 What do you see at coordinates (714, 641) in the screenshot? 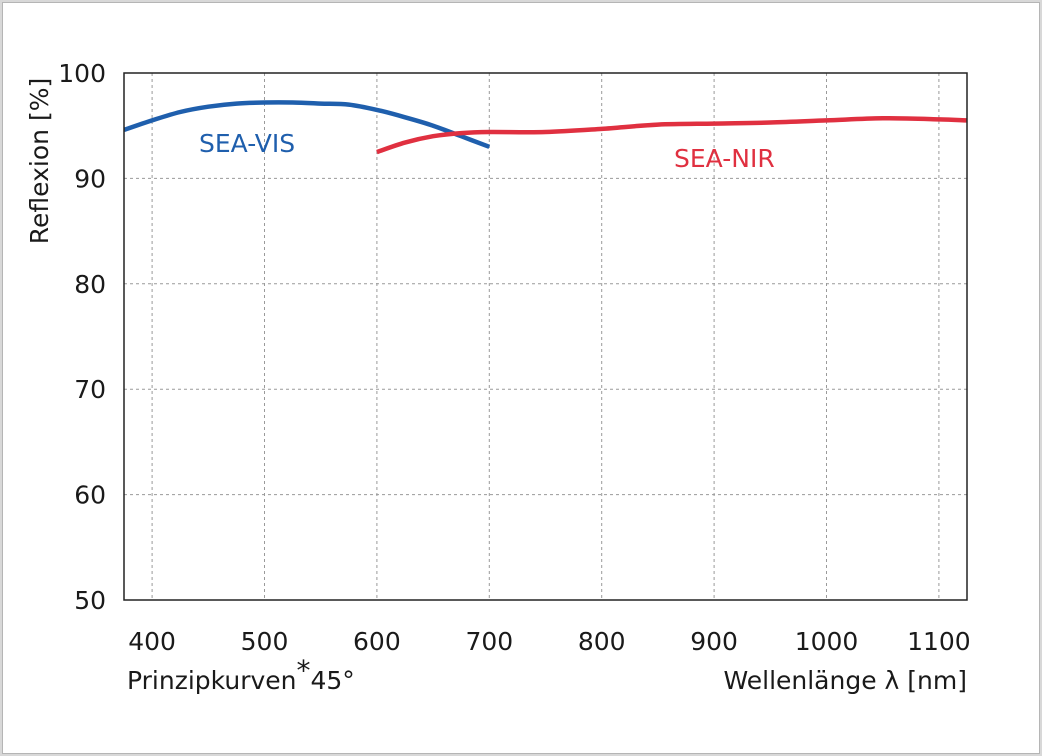
I see `x-tick-900: 900` at bounding box center [714, 641].